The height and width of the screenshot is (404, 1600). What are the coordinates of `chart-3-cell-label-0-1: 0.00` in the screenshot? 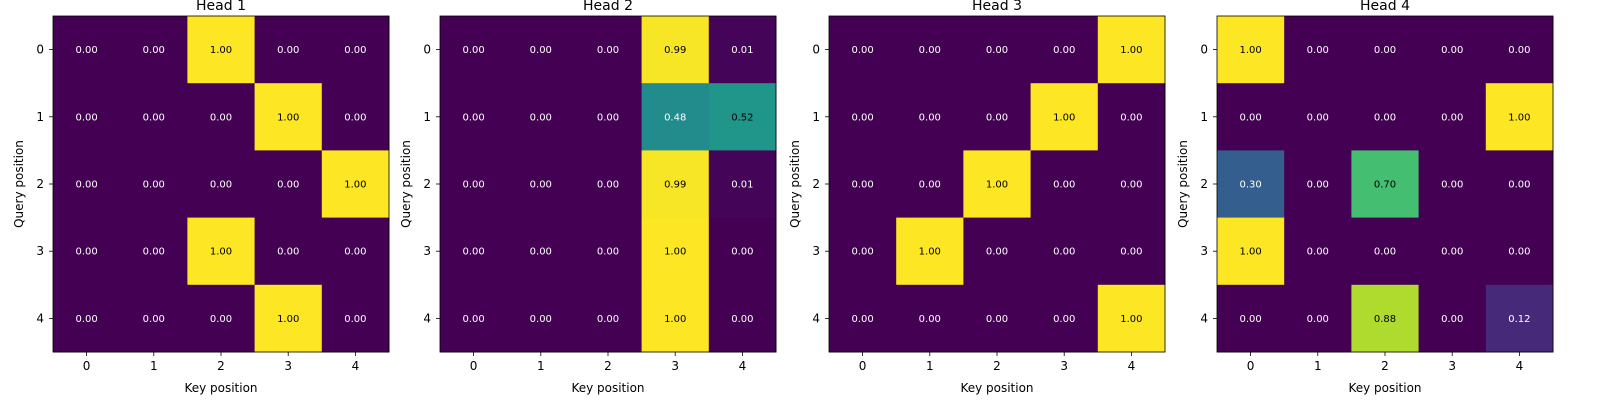 It's located at (1318, 50).